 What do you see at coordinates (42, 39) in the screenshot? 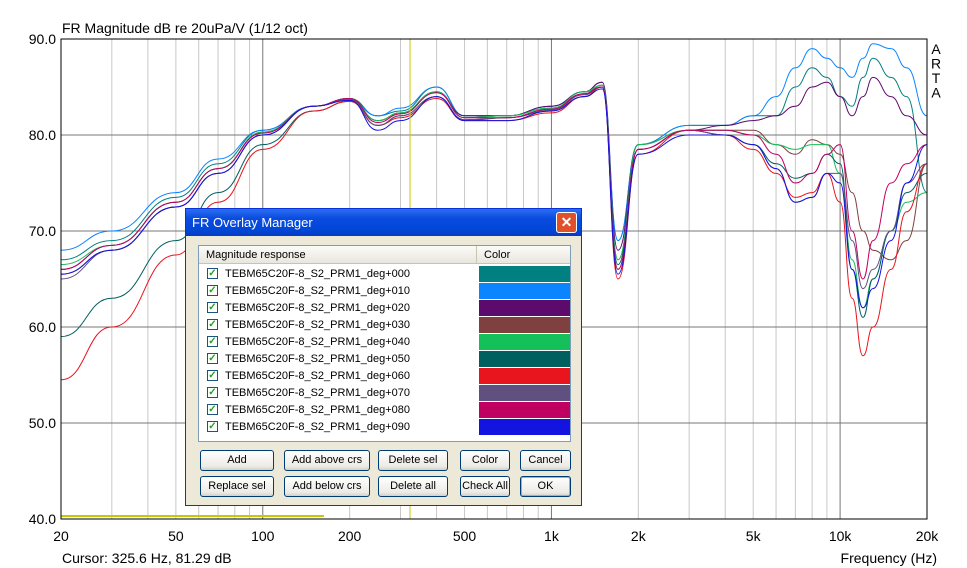
I see `y-tick-label: 90.0` at bounding box center [42, 39].